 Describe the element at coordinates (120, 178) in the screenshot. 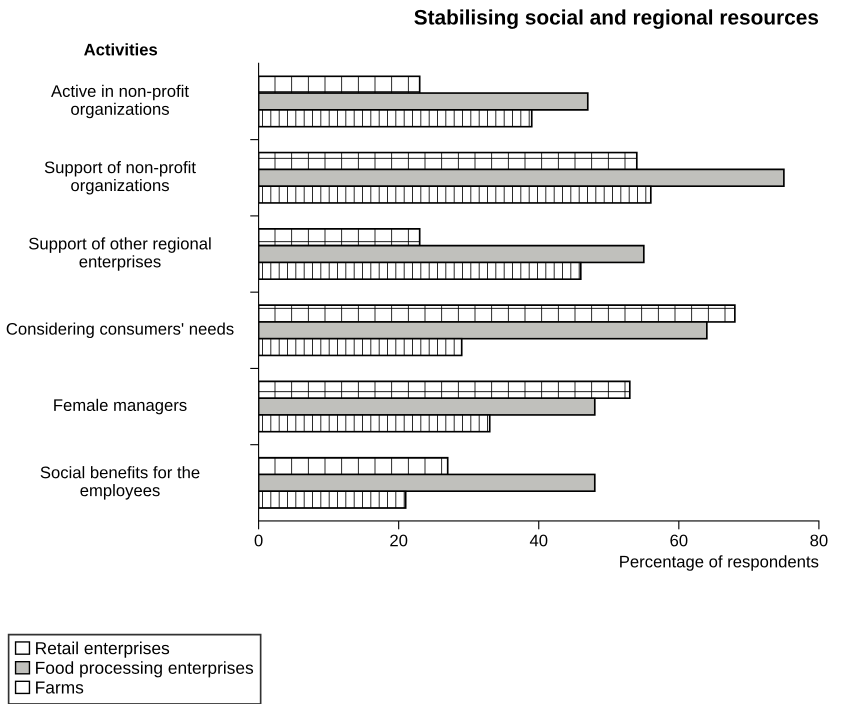

I see `y-tick-label: Support of non-profit organizations` at that location.